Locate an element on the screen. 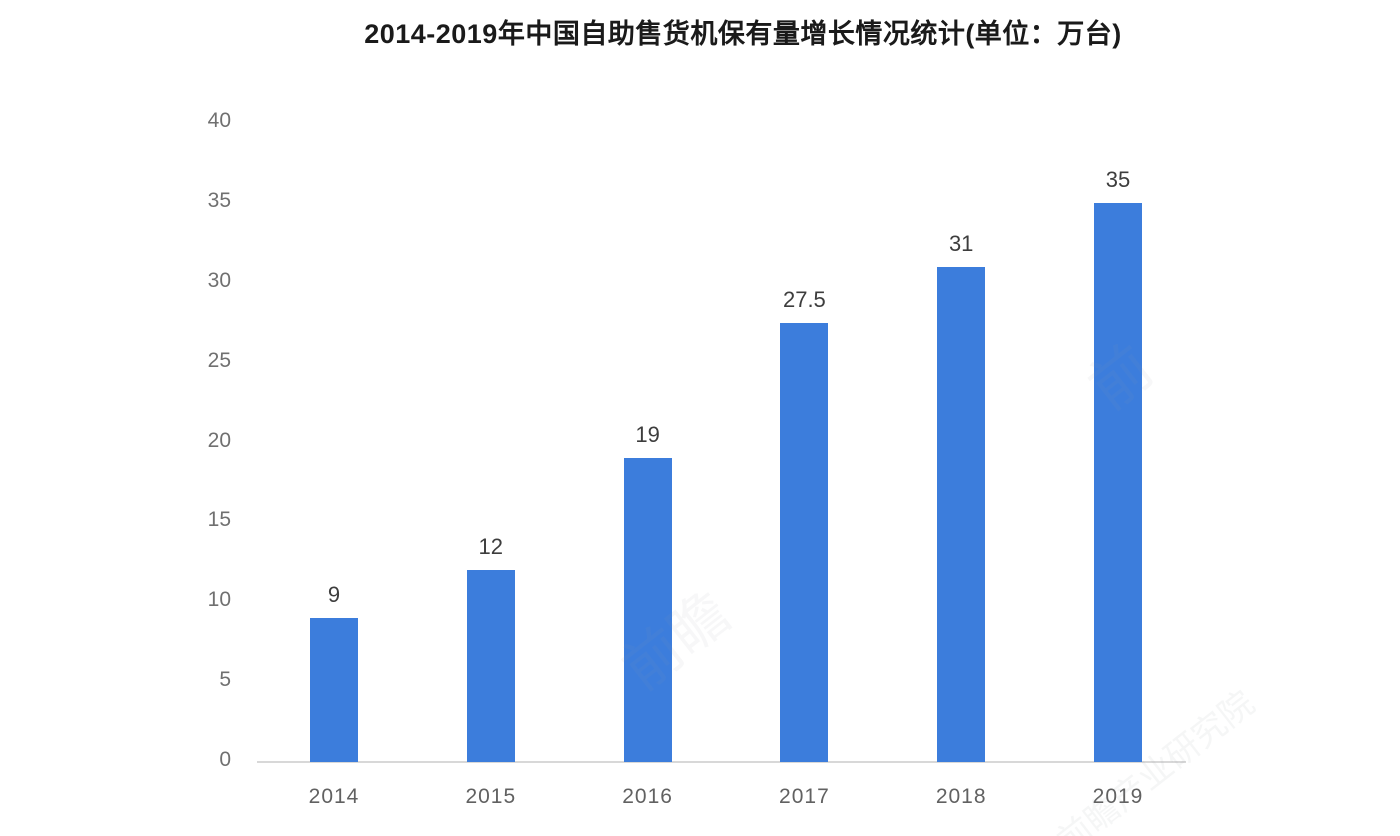  bar-2016 is located at coordinates (647, 610).